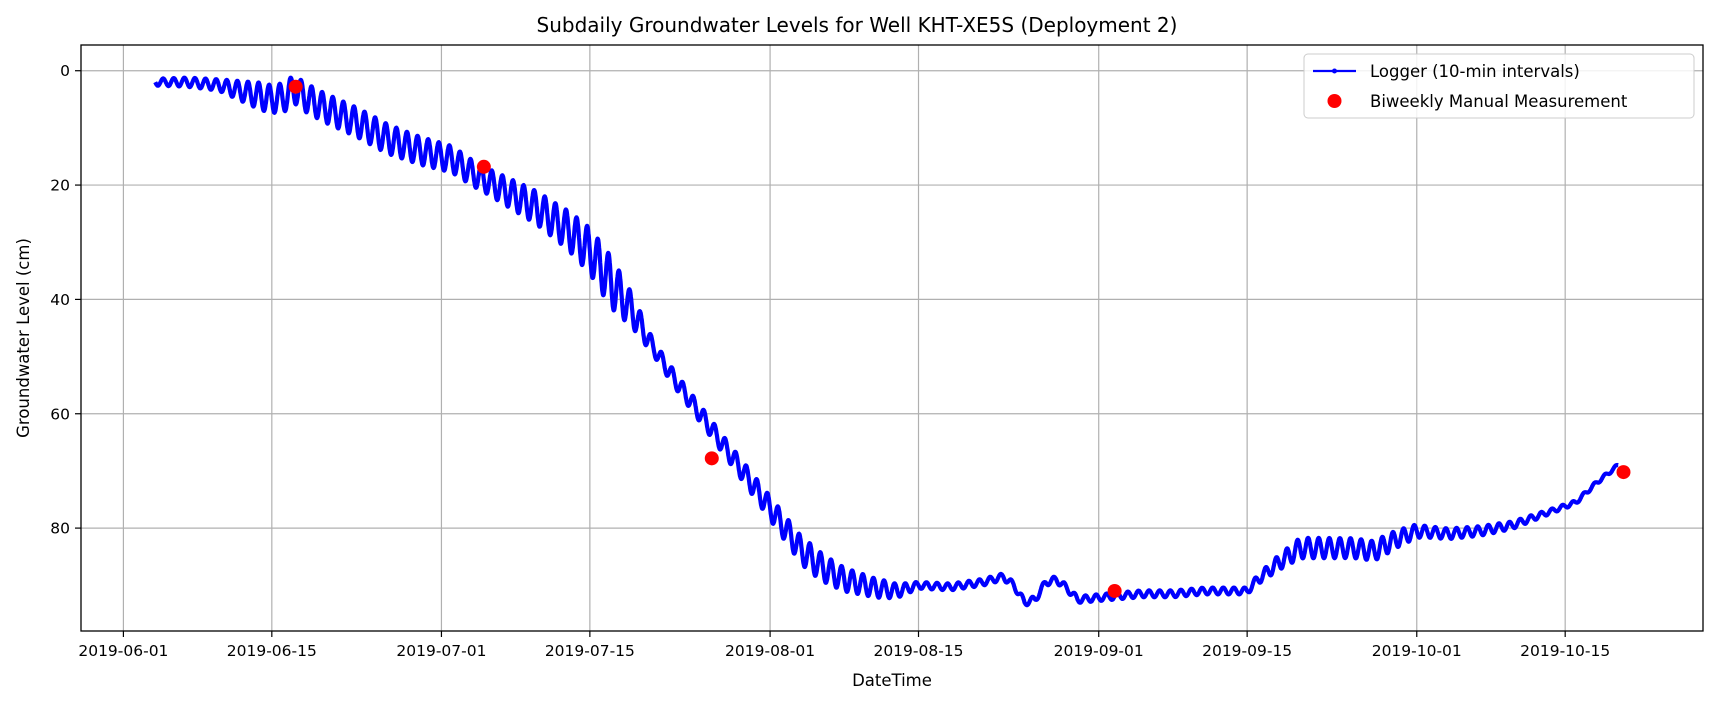 The height and width of the screenshot is (705, 1713). What do you see at coordinates (60, 414) in the screenshot?
I see `y-tick-label: 60` at bounding box center [60, 414].